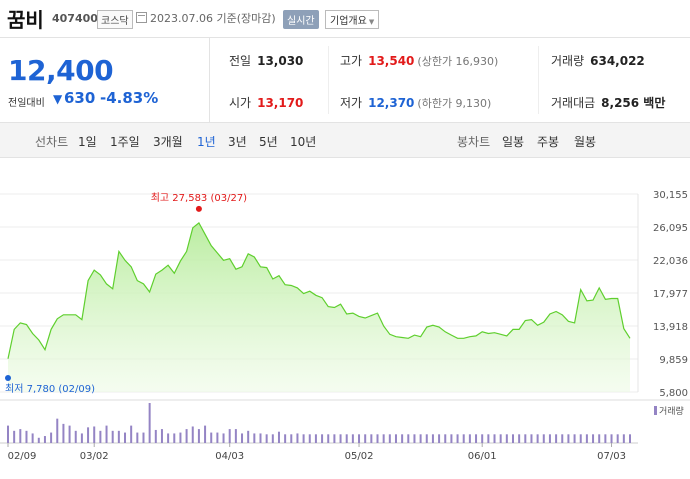 Image resolution: width=690 pixels, height=479 pixels. I want to click on chevron-down-icon: ▼, so click(371, 22).